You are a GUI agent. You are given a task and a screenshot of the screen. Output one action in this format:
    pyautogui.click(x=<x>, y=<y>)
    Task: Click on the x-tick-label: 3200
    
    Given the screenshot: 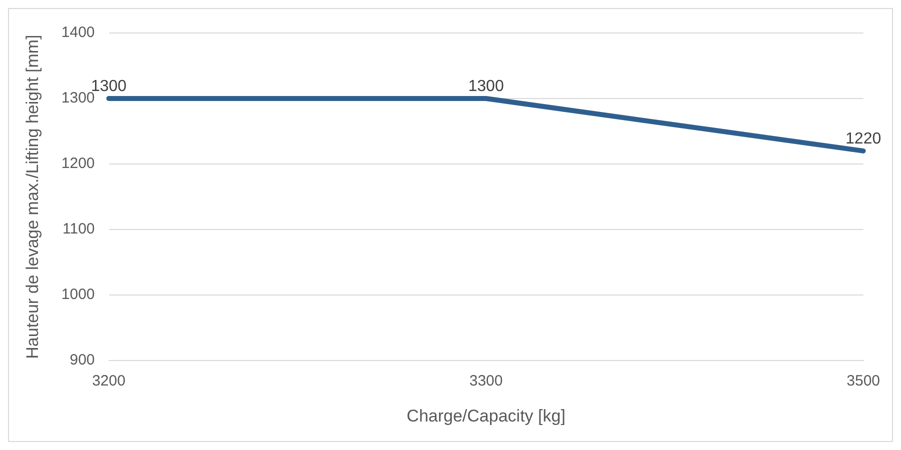 What is the action you would take?
    pyautogui.click(x=109, y=381)
    